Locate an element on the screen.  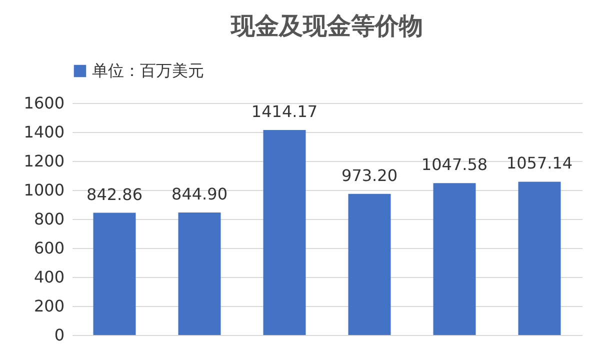
text: 844.90 is located at coordinates (200, 194).